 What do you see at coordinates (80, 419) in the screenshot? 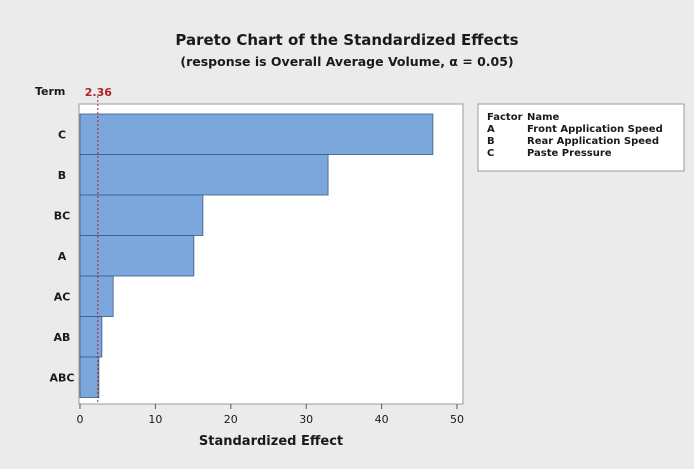
I see `x-tick-label: 0` at bounding box center [80, 419].